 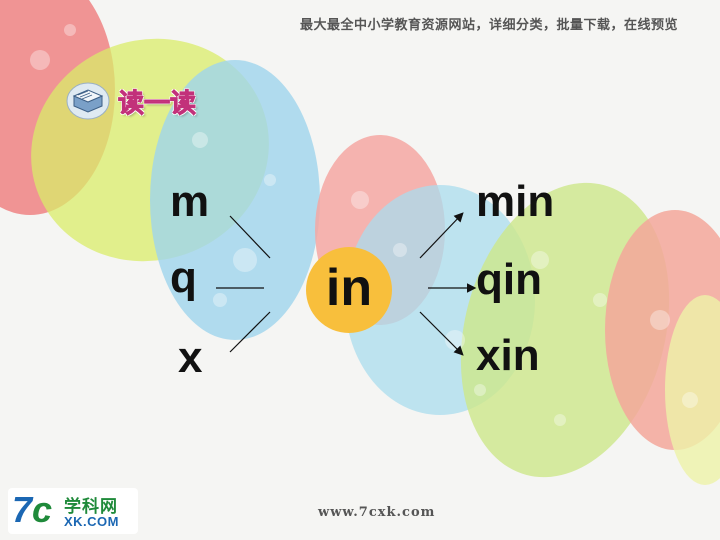 I want to click on initial-x: x, so click(x=190, y=357).